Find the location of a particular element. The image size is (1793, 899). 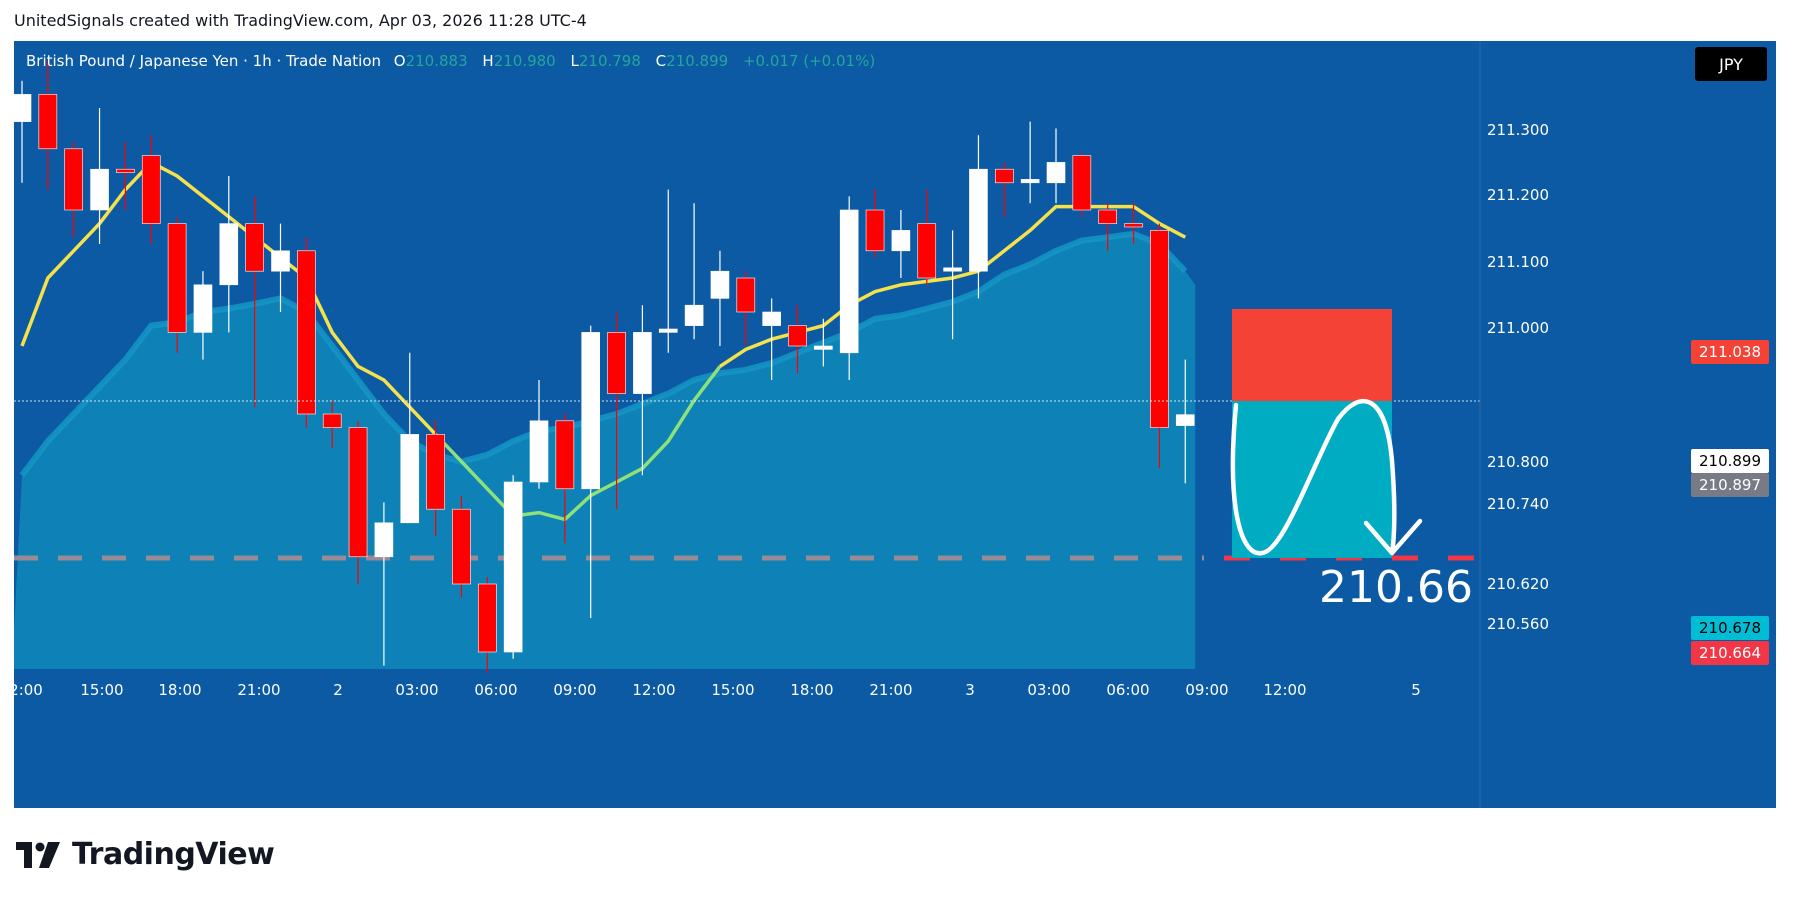

tradingview-logo: TradingView is located at coordinates (145, 854).